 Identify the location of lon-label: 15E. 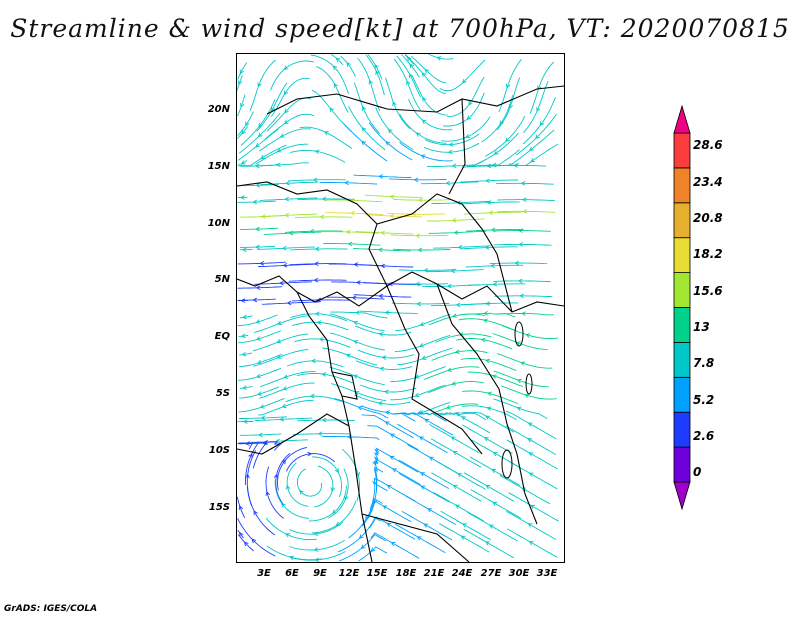
(377, 573).